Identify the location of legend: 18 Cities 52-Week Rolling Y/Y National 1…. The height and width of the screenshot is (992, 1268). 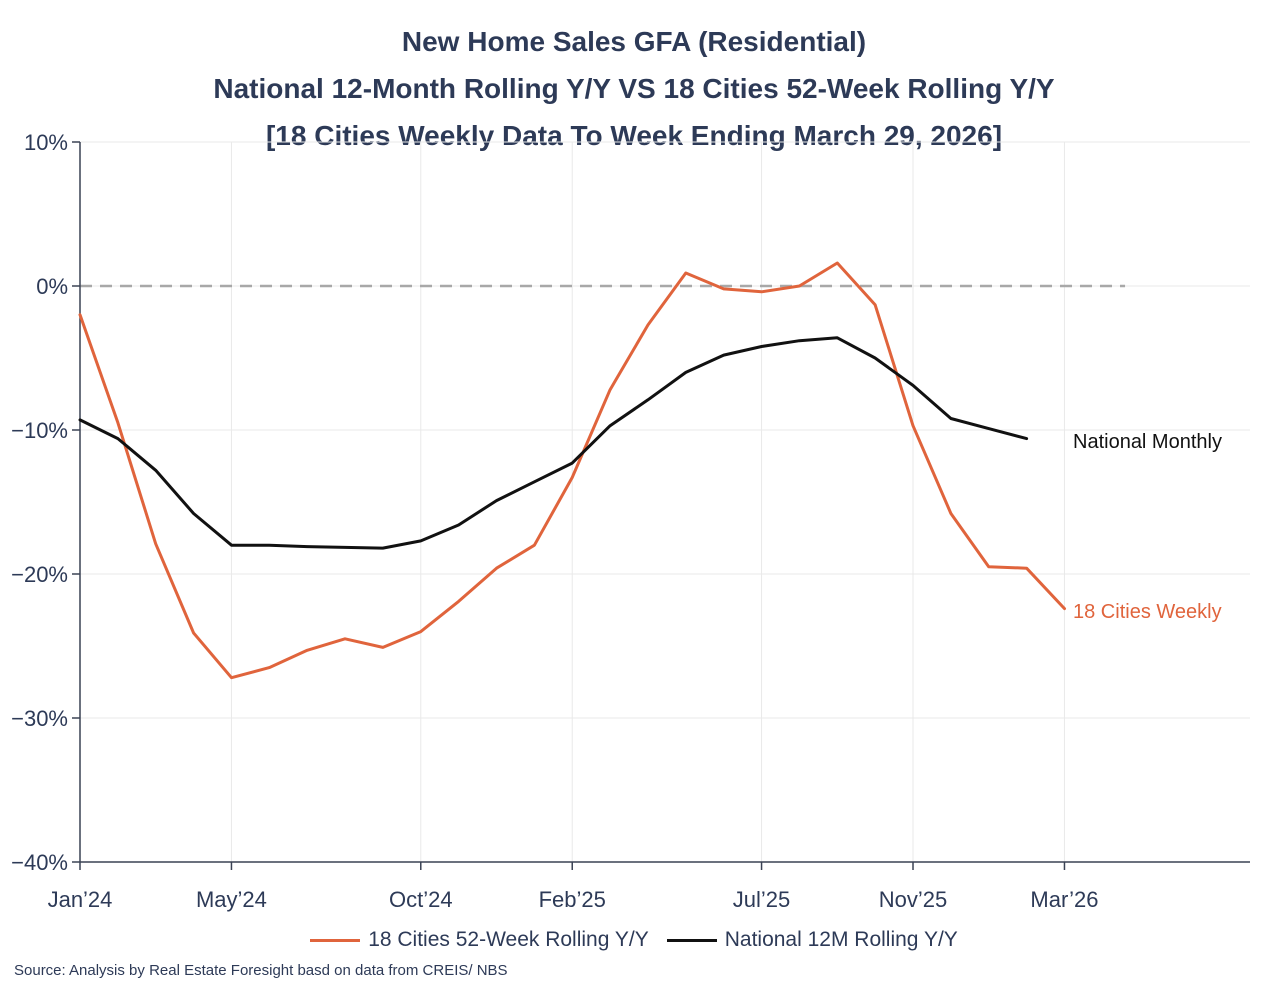
(634, 940).